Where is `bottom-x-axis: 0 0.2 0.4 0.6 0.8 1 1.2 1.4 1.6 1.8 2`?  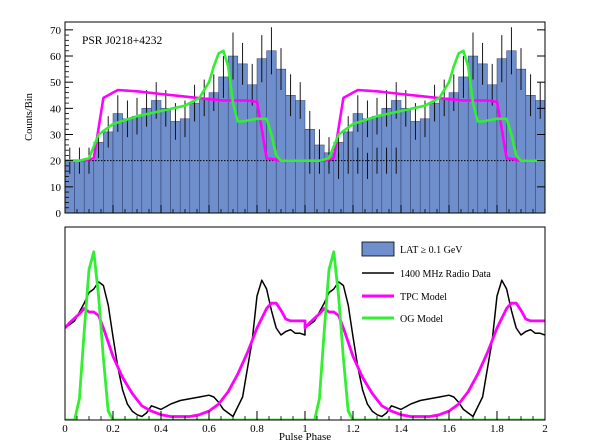
bottom-x-axis: 0 0.2 0.4 0.6 0.8 1 1.2 1.4 1.6 1.8 2 is located at coordinates (305, 423).